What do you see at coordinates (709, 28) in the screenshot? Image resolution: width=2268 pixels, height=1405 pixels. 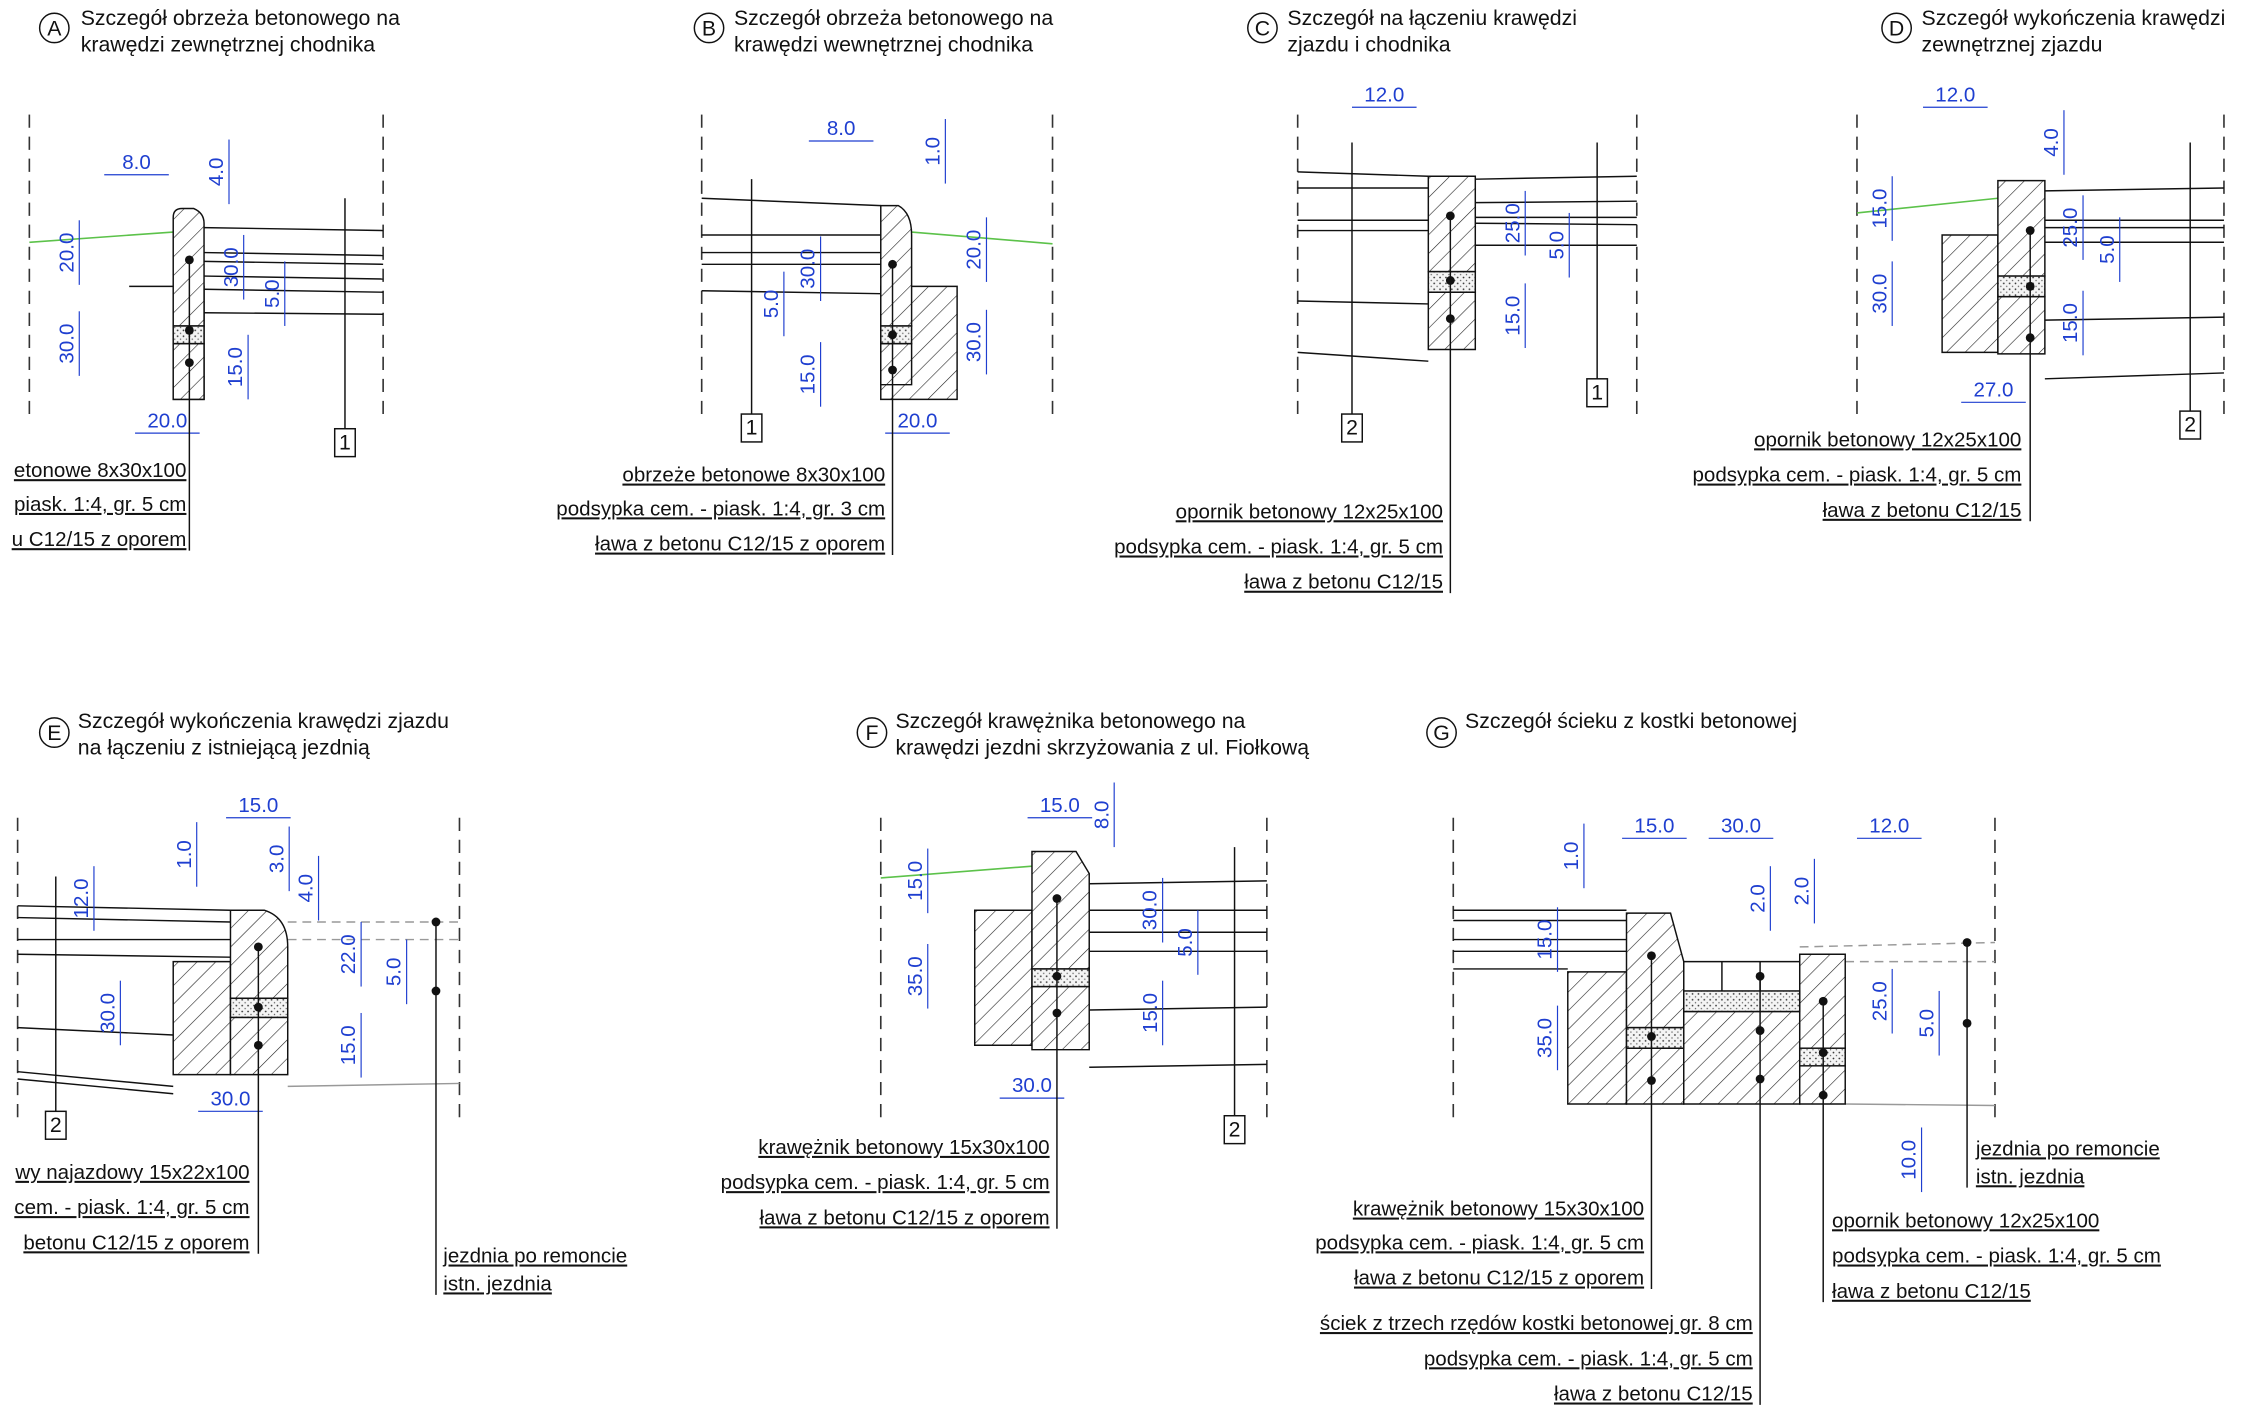 I see `detail-letter: B` at bounding box center [709, 28].